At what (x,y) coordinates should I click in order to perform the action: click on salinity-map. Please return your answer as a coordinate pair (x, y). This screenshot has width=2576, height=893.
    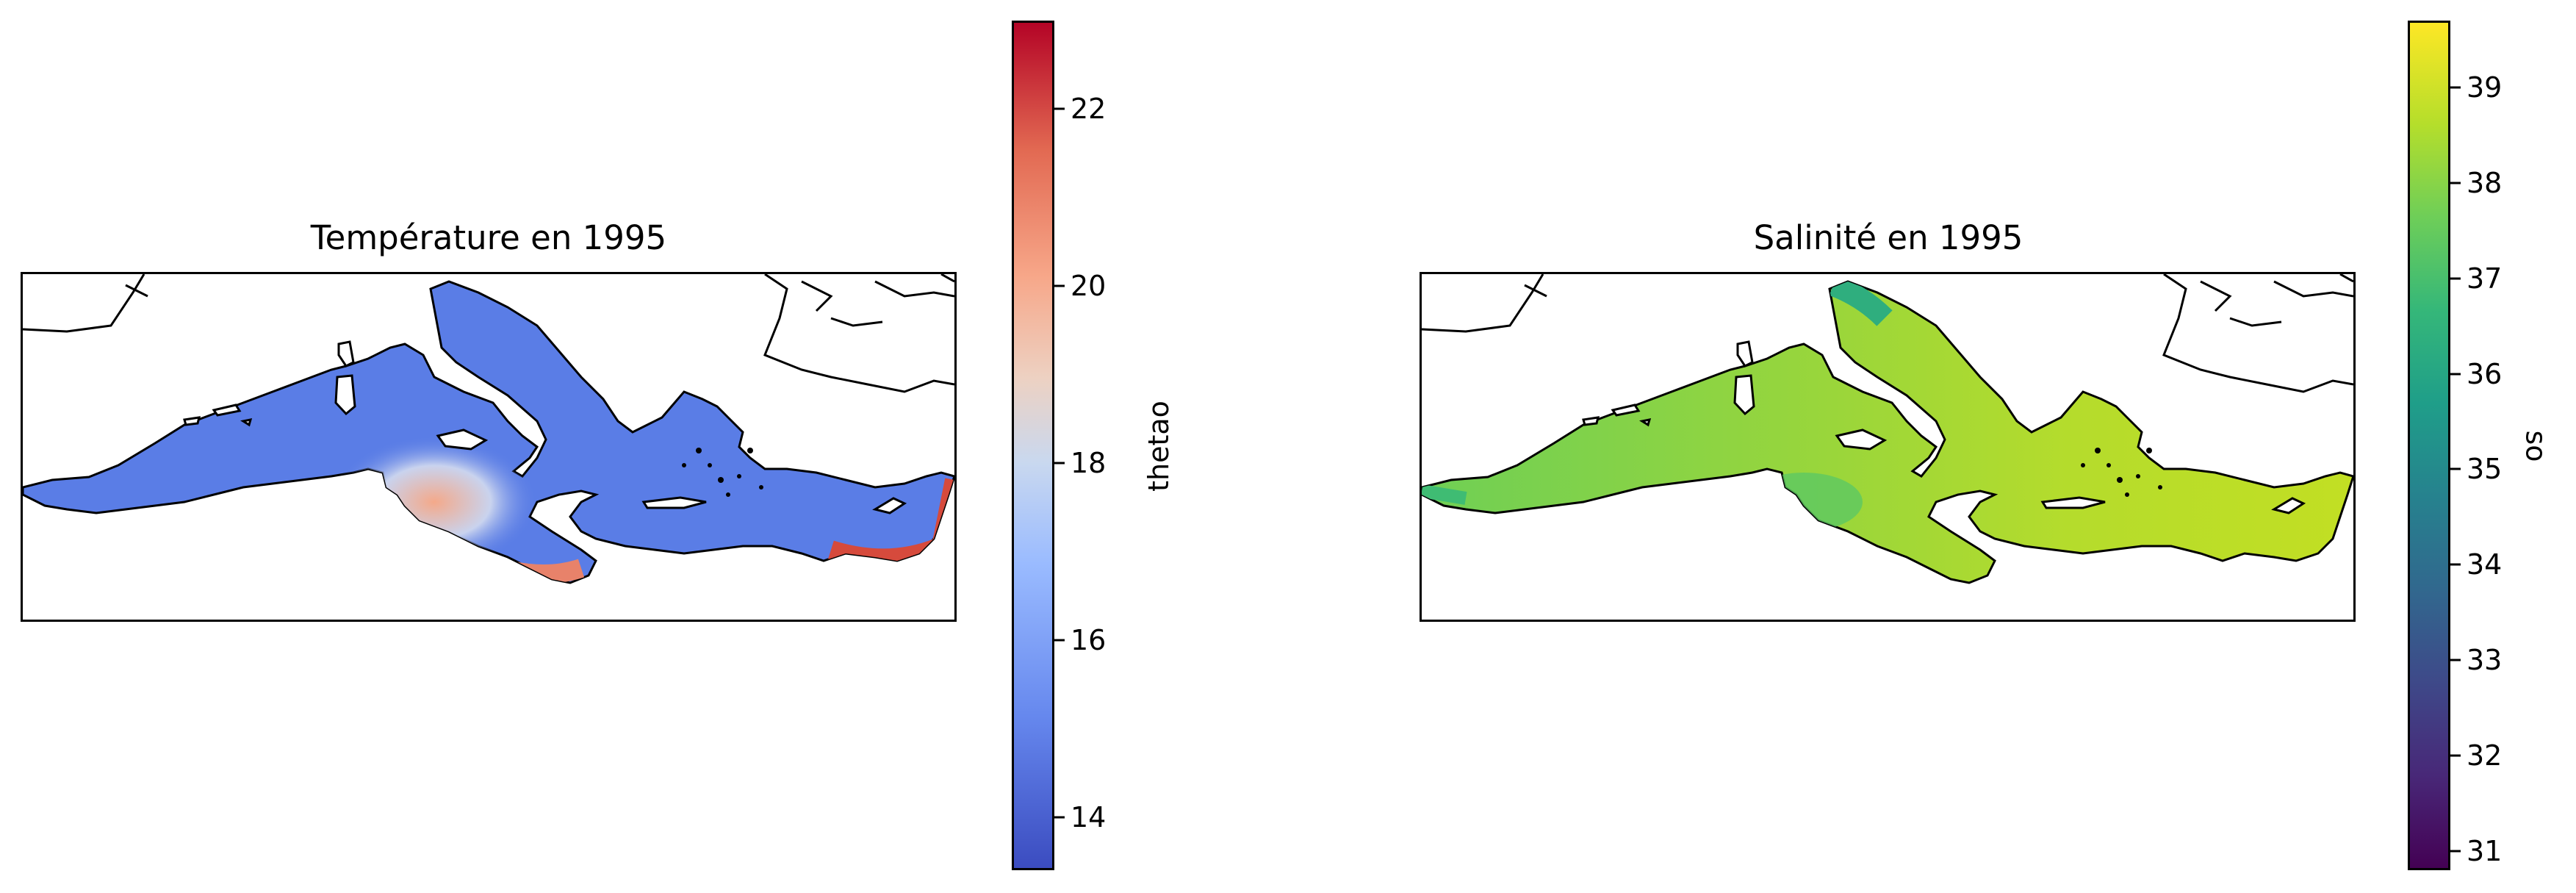
    Looking at the image, I should click on (1888, 447).